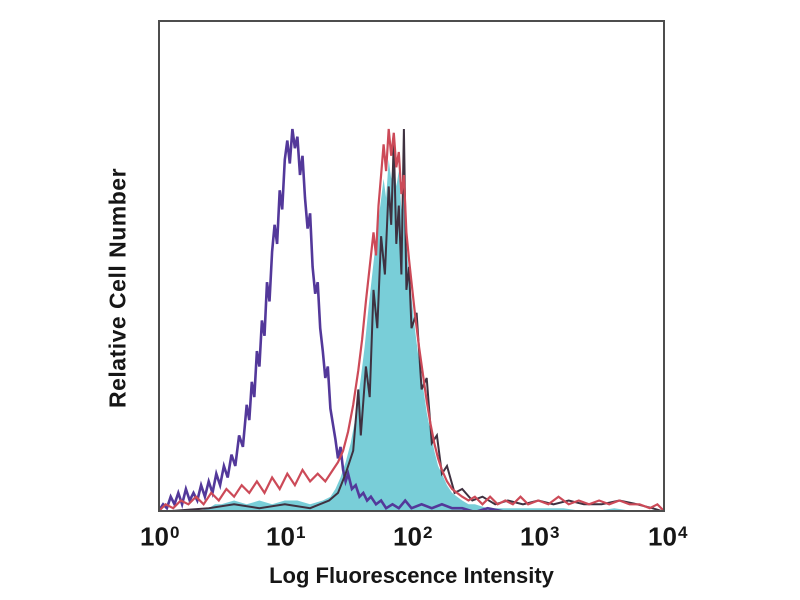 The image size is (800, 600). What do you see at coordinates (160, 536) in the screenshot?
I see `x-tick-label-1e0: 10⁰` at bounding box center [160, 536].